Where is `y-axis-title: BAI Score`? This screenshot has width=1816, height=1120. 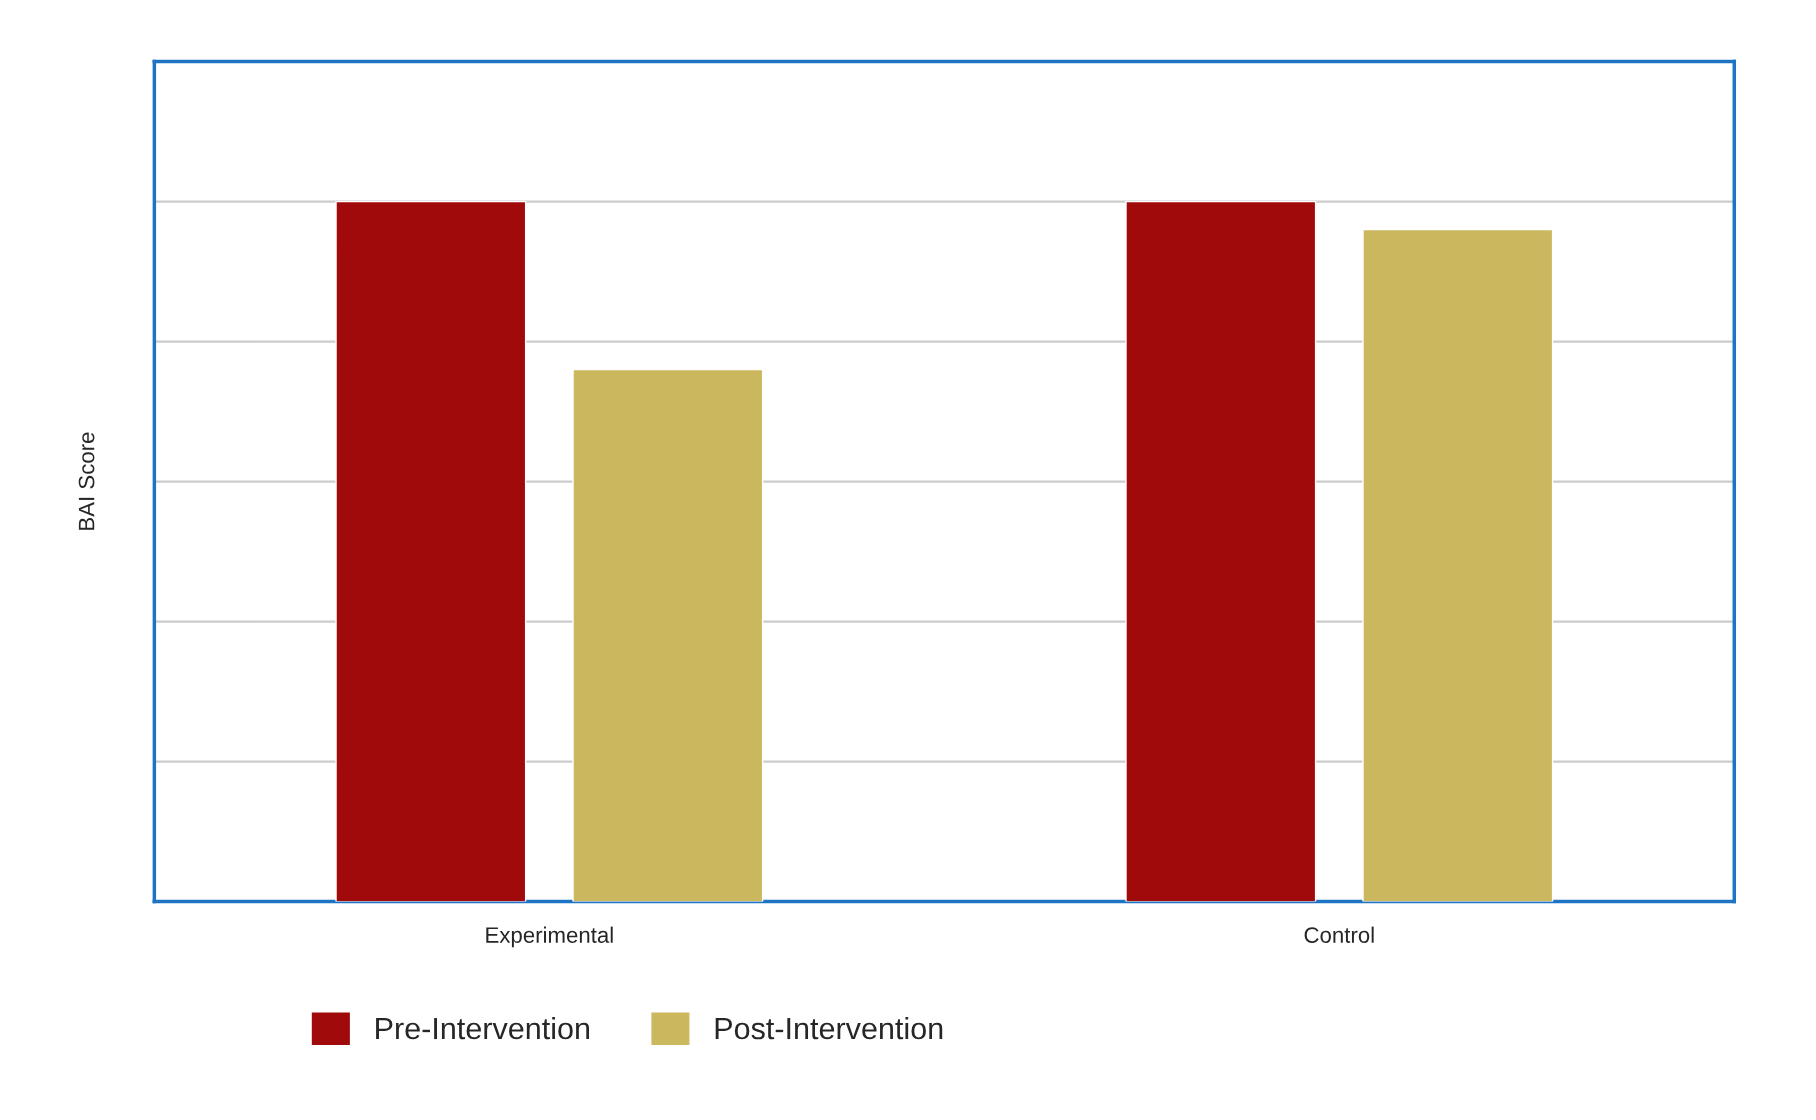
y-axis-title: BAI Score is located at coordinates (86, 481).